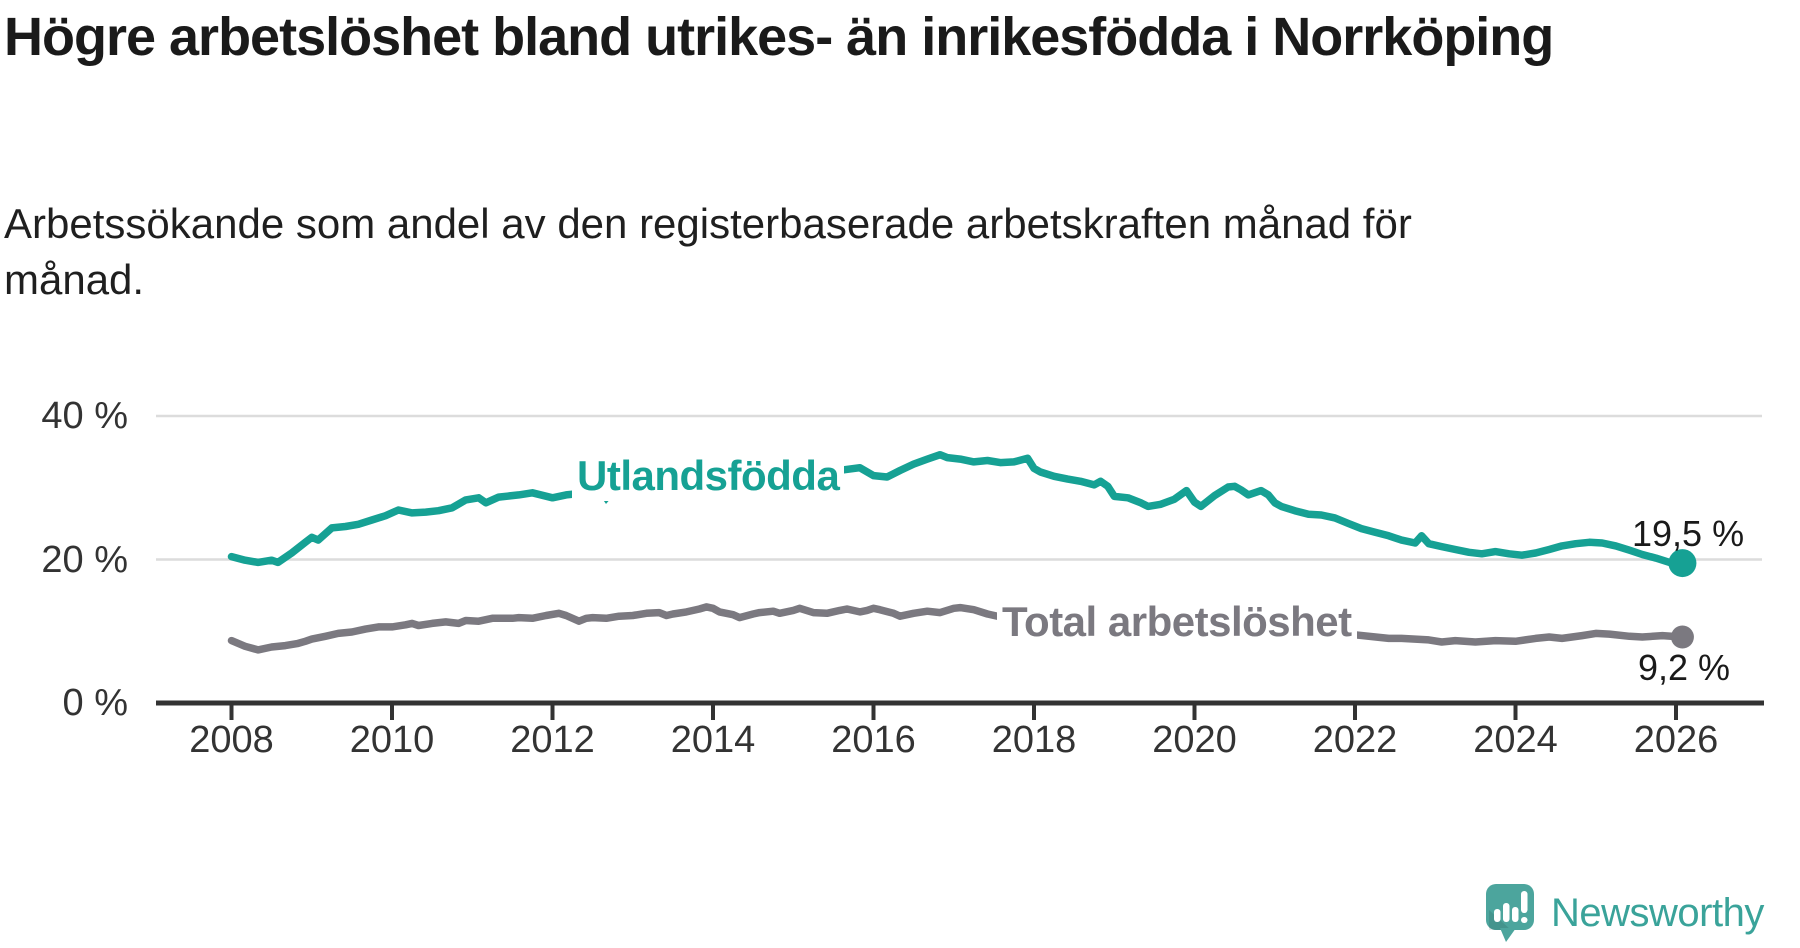 This screenshot has height=948, width=1800. Describe the element at coordinates (1676, 740) in the screenshot. I see `x-tick-label: 2026` at that location.